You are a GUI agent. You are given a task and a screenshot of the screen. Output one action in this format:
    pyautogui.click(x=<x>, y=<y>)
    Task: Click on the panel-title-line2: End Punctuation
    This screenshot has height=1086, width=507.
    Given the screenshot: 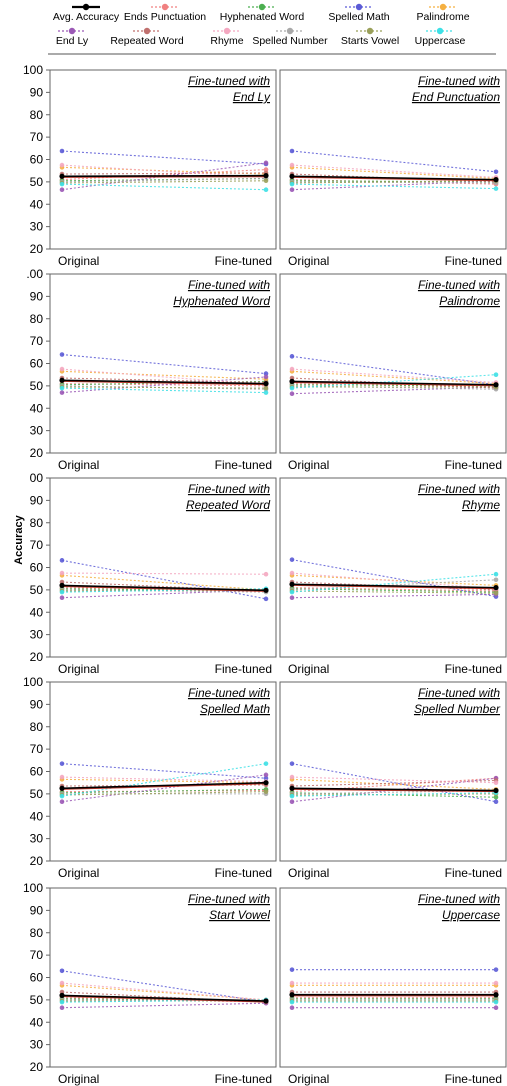 What is the action you would take?
    pyautogui.click(x=456, y=97)
    